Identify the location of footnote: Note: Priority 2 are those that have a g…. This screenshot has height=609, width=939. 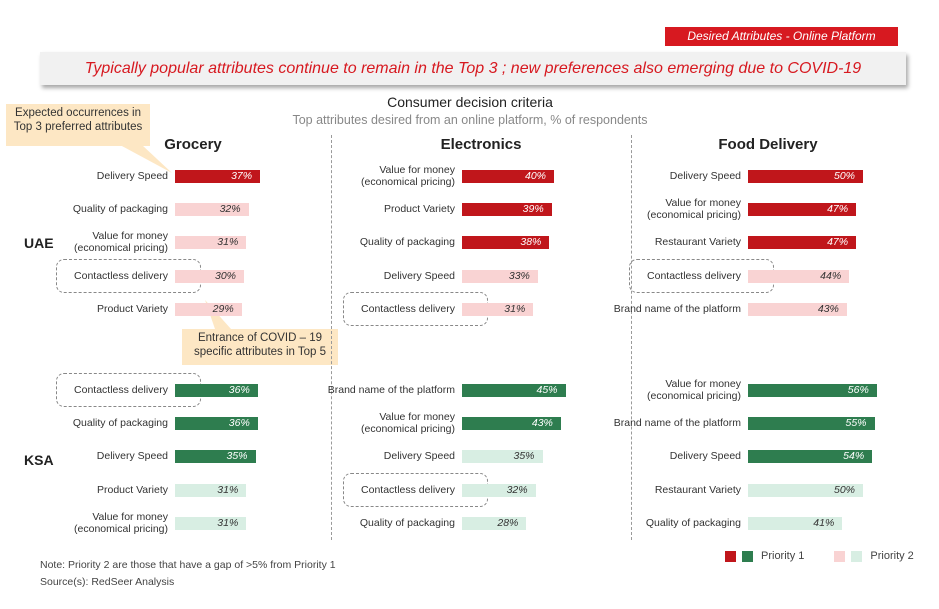
(188, 565).